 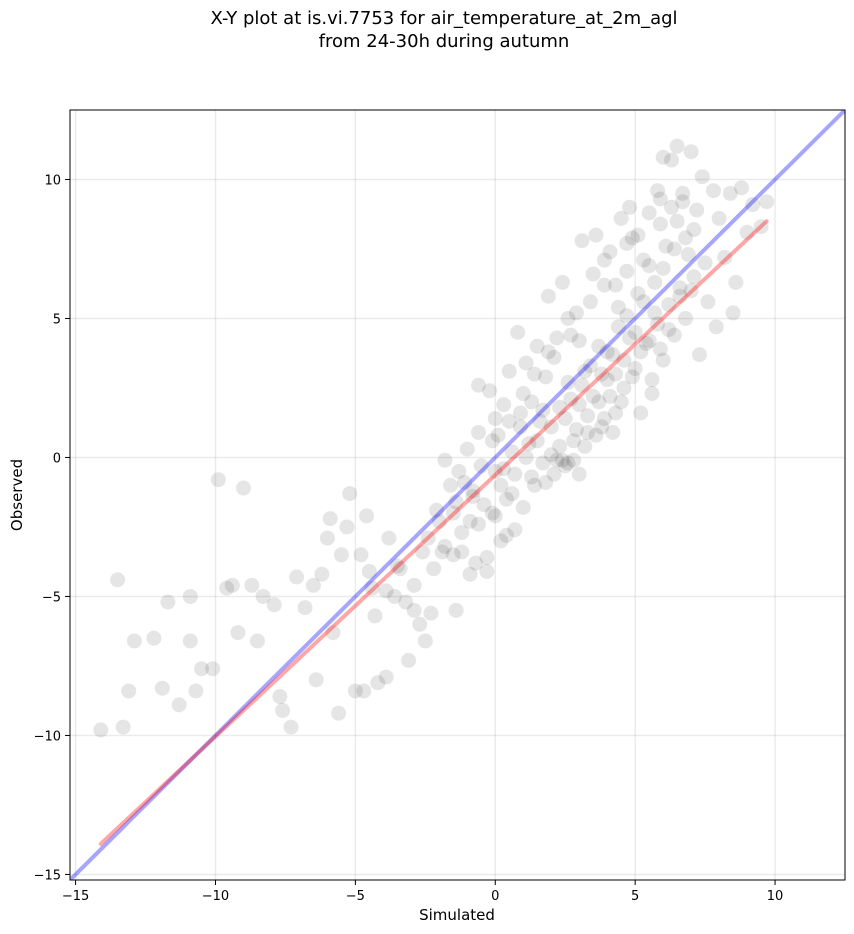 I want to click on x-tick-label: 0, so click(x=495, y=896).